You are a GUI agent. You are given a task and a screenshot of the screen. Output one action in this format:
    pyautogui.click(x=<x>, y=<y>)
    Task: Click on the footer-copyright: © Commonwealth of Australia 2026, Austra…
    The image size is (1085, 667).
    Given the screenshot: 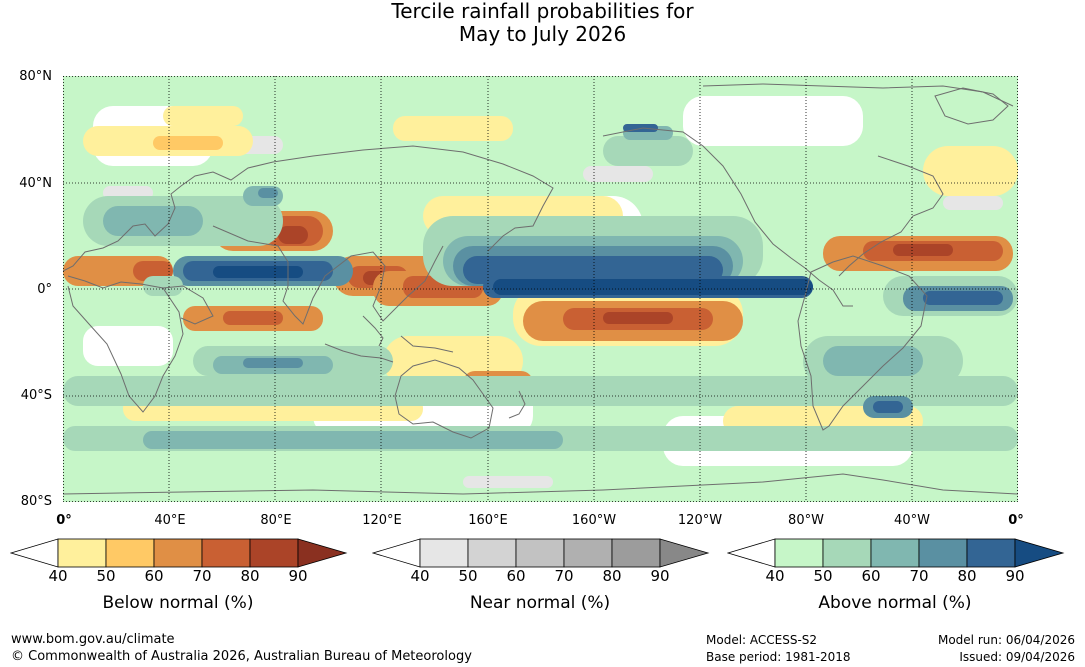 What is the action you would take?
    pyautogui.click(x=241, y=656)
    